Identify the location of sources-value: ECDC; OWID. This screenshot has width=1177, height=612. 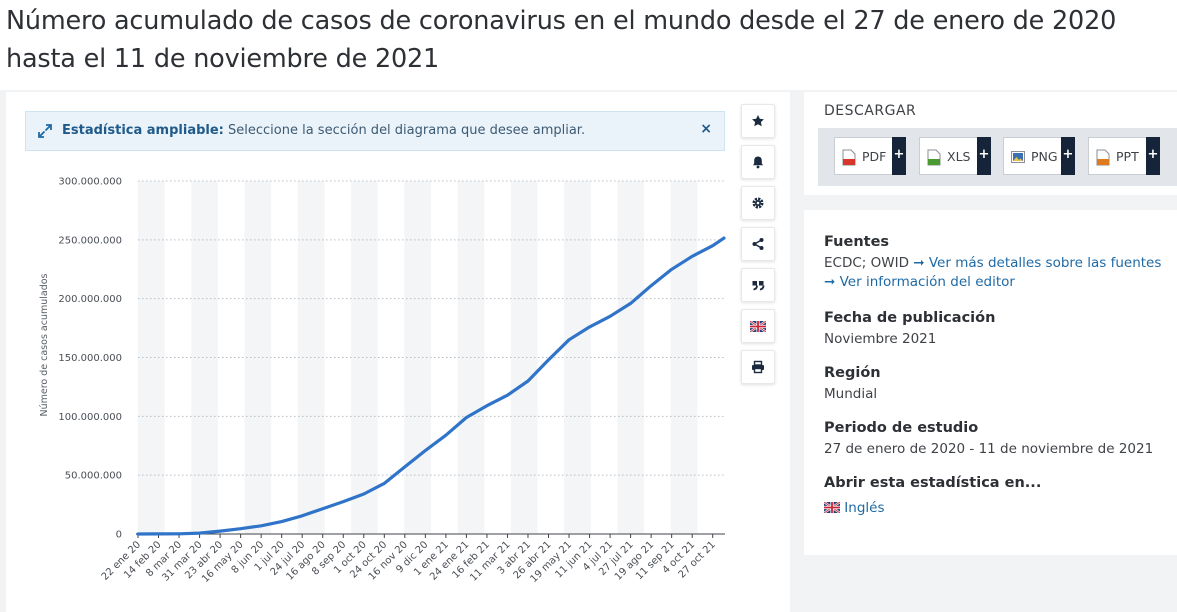
(866, 263).